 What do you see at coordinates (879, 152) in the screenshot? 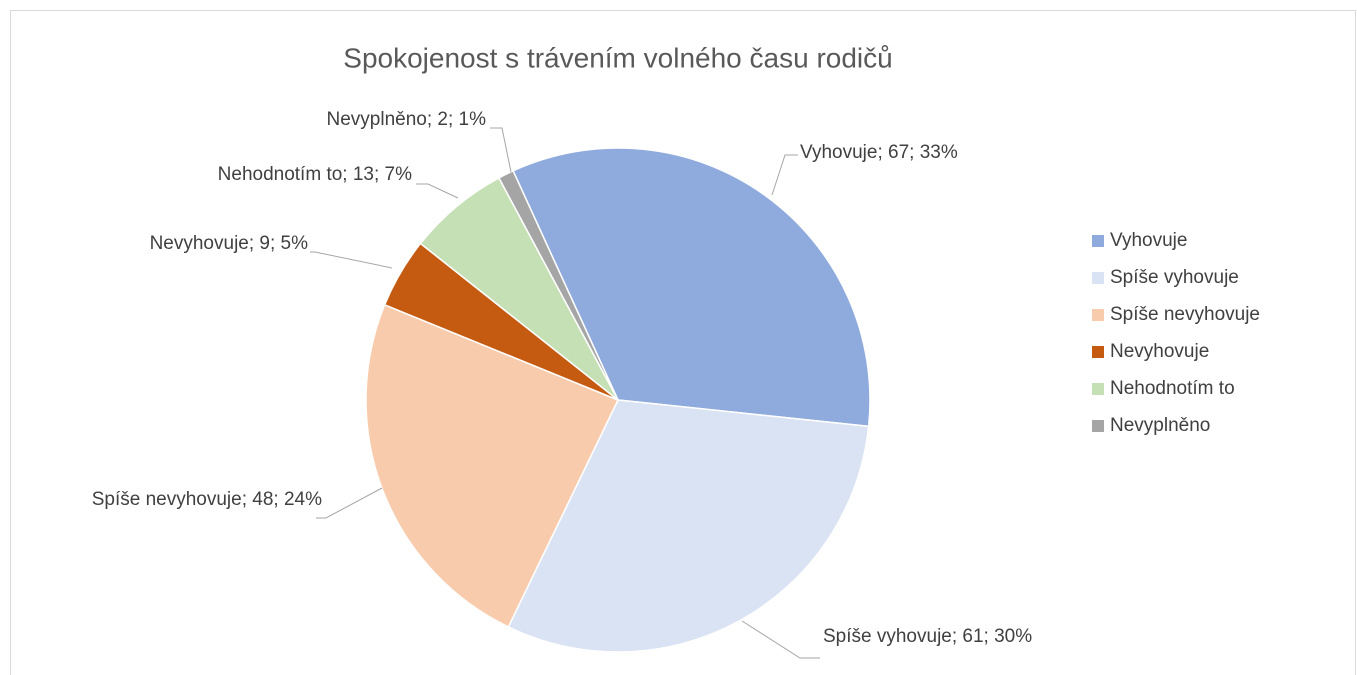
I see `data-label: Vyhovuje; 67; 33%` at bounding box center [879, 152].